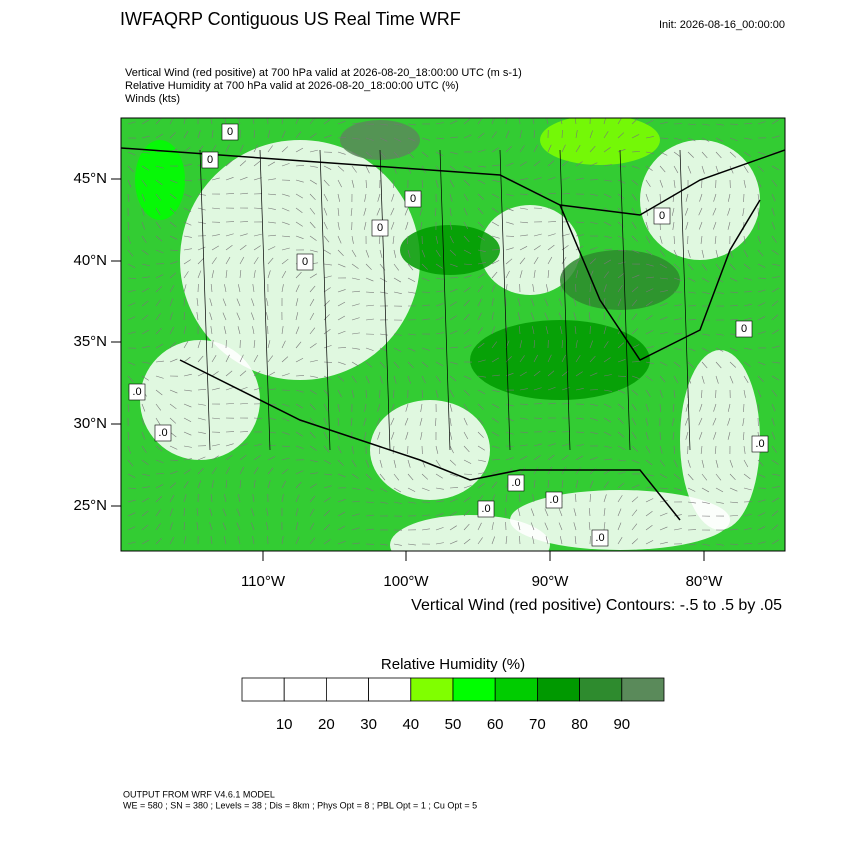  Describe the element at coordinates (453, 705) in the screenshot. I see `colorbar: 10 20 30 40 50 60 70 80 90` at that location.